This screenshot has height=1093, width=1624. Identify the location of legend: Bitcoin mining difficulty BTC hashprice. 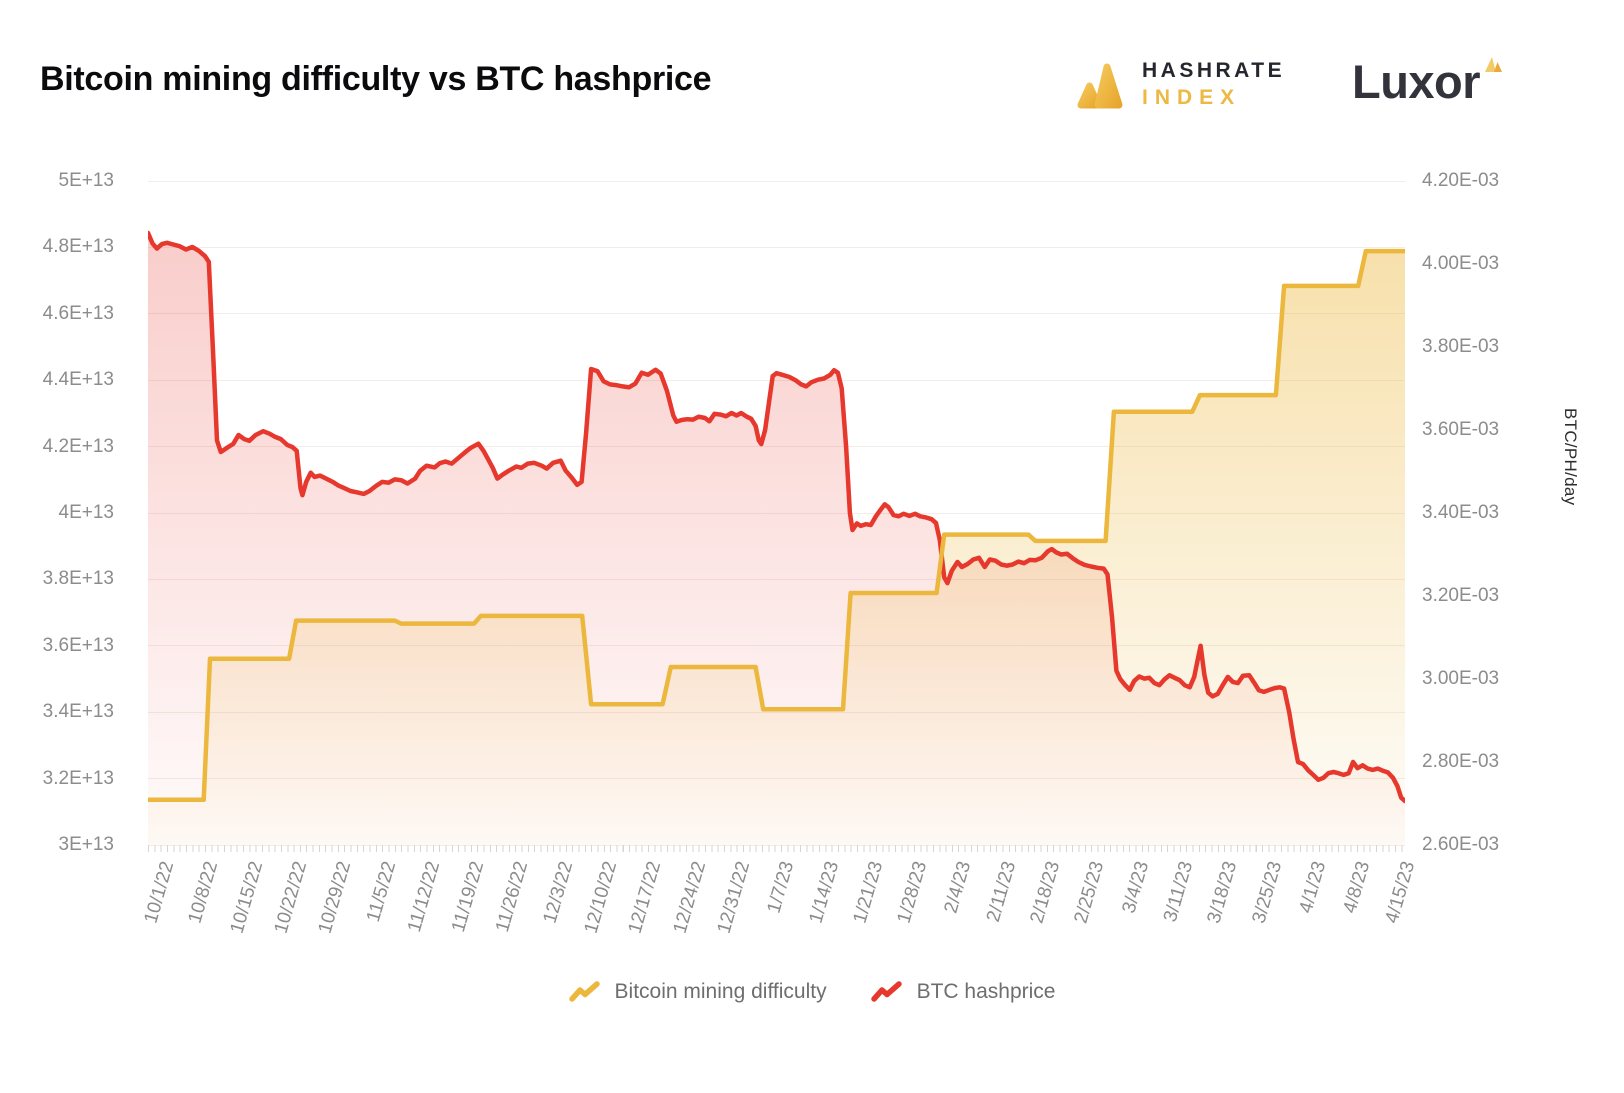
(812, 992).